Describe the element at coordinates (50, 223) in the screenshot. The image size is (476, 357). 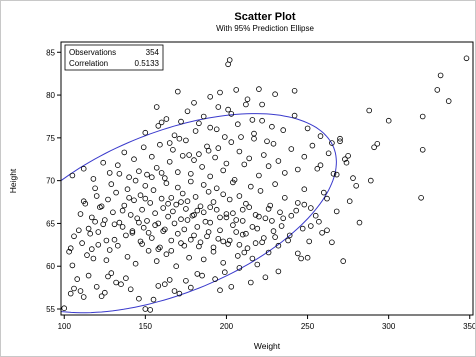
I see `y-tick-label: 65` at that location.